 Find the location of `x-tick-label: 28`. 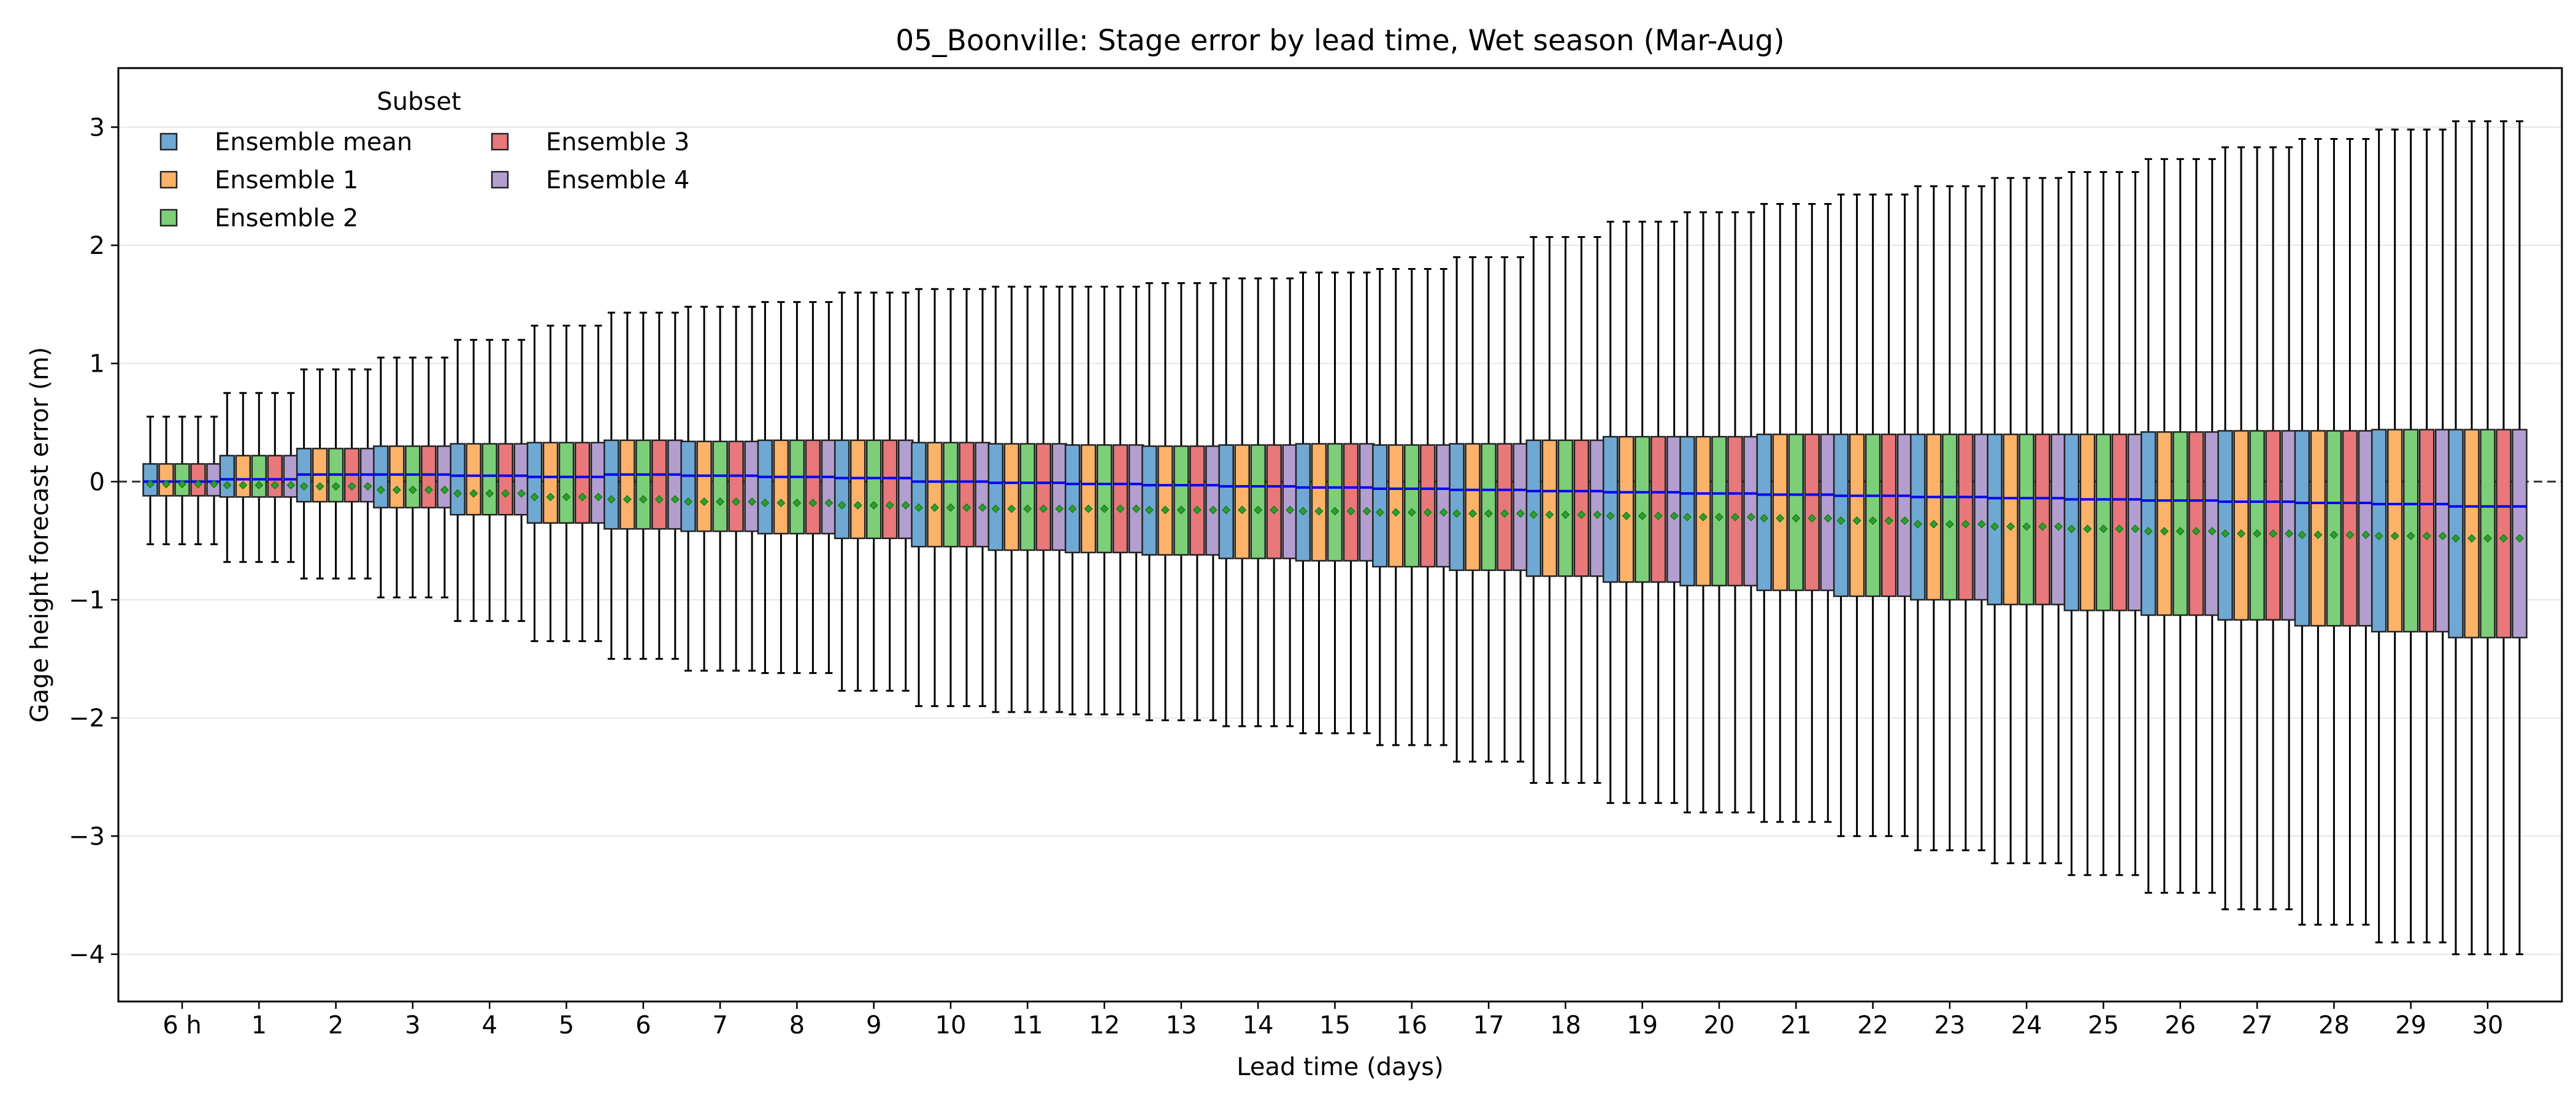

x-tick-label: 28 is located at coordinates (2334, 1025).